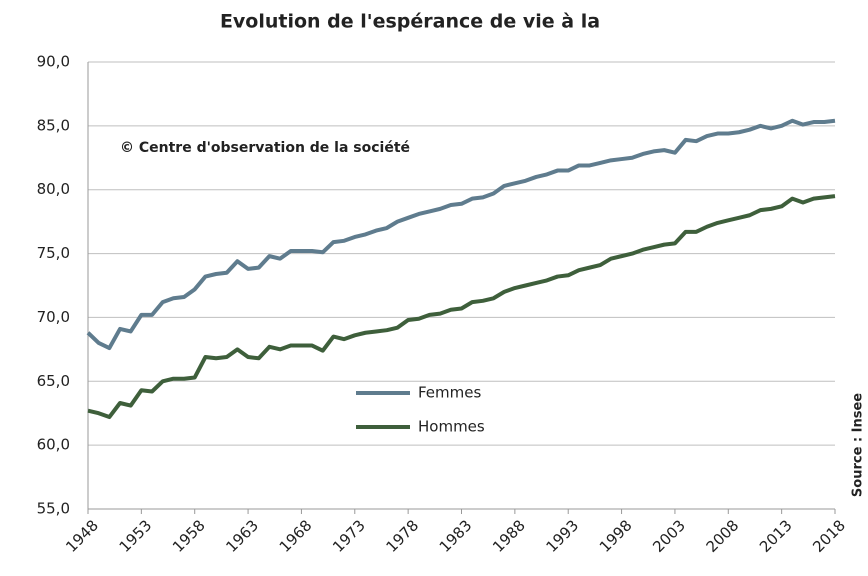 The image size is (868, 576). Describe the element at coordinates (616, 536) in the screenshot. I see `x-tick-label: 1998` at that location.